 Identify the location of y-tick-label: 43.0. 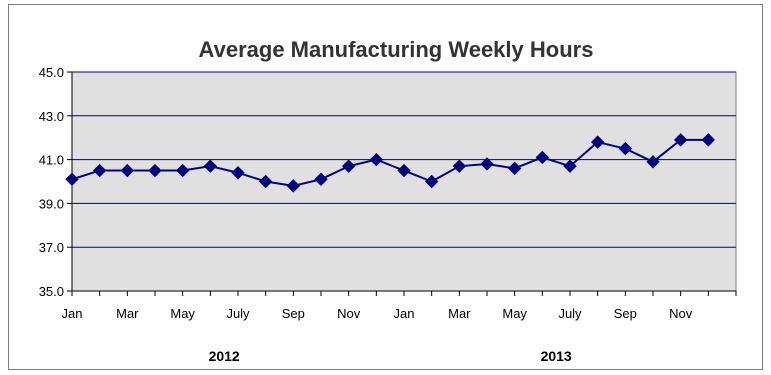
(51, 116).